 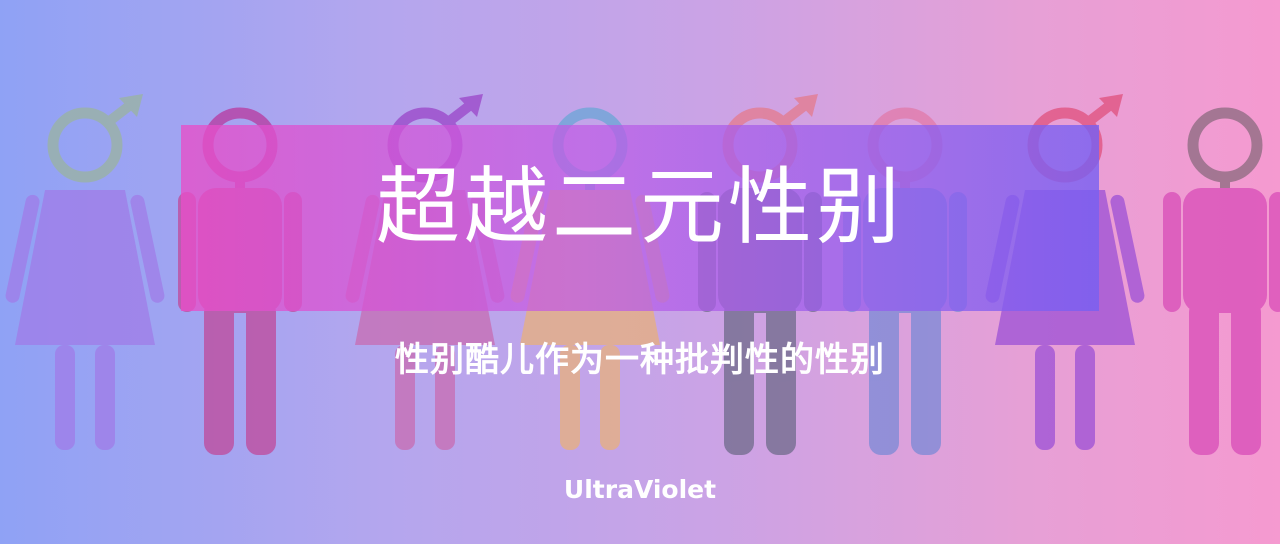 What do you see at coordinates (85, 272) in the screenshot?
I see `woman-icon` at bounding box center [85, 272].